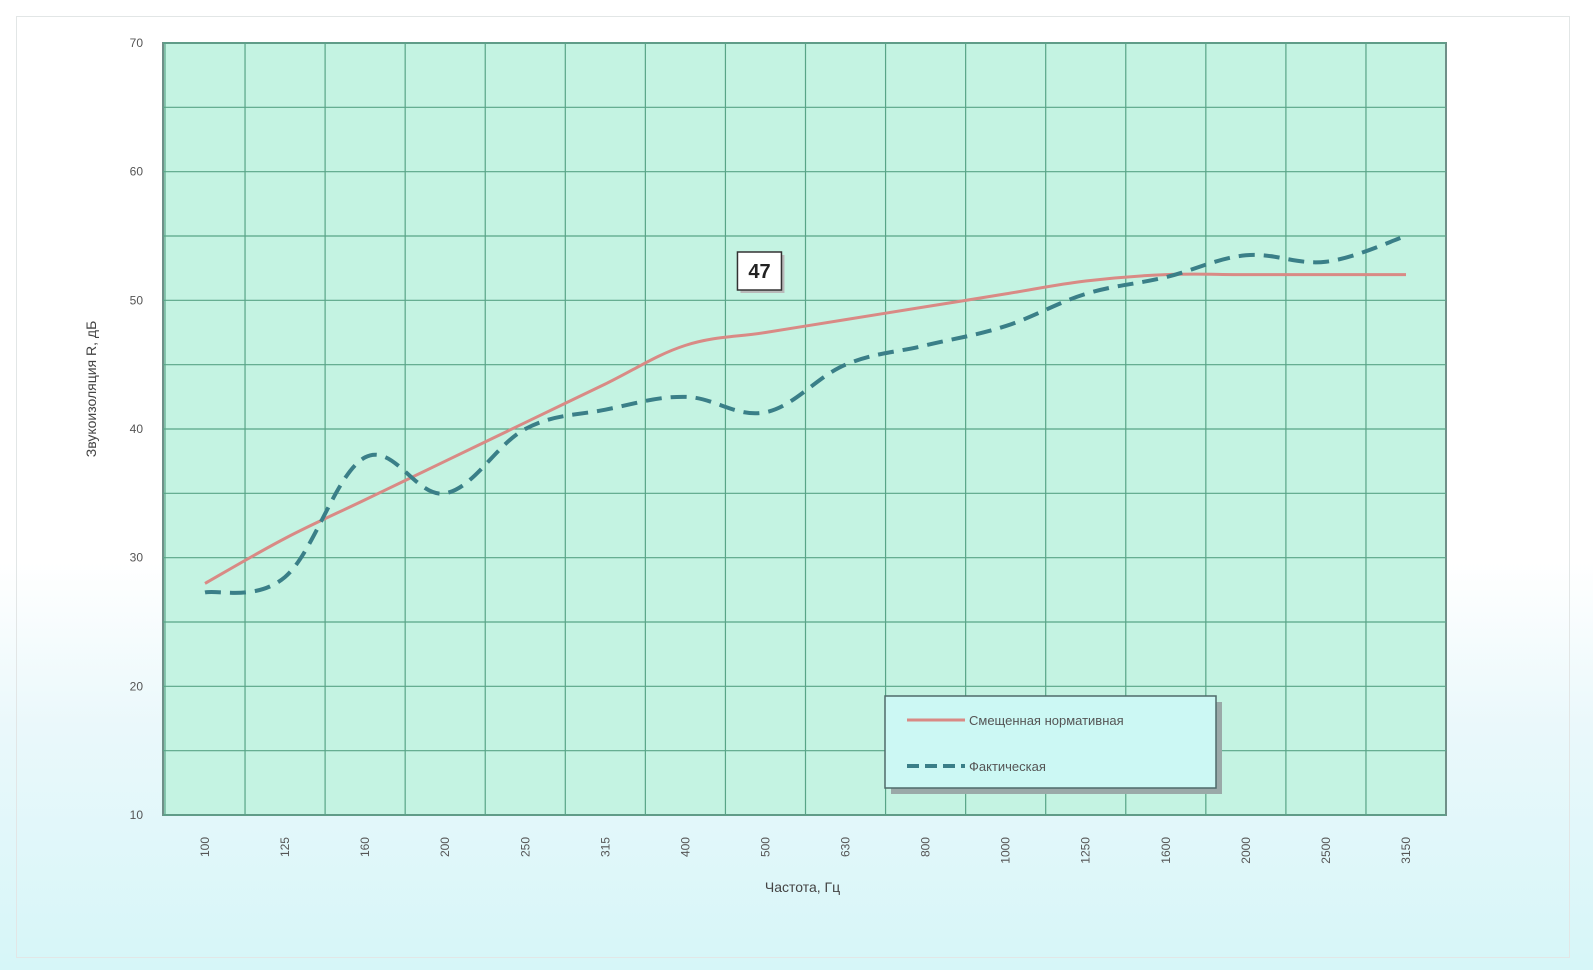 This screenshot has width=1593, height=970. What do you see at coordinates (137, 300) in the screenshot?
I see `y-tick-label: 50` at bounding box center [137, 300].